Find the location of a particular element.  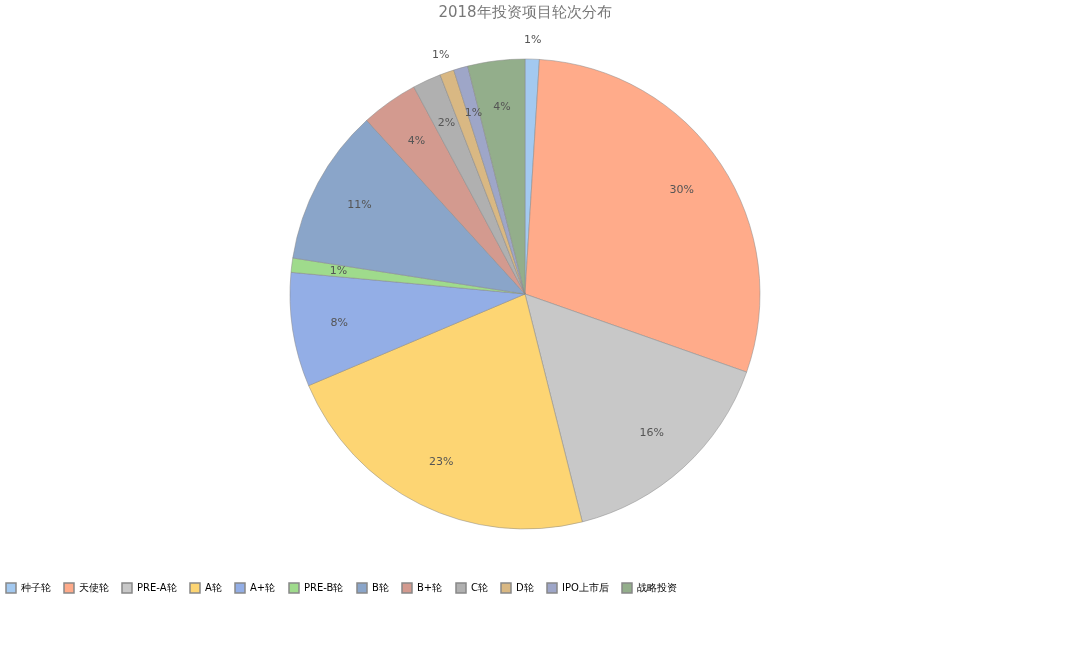

legend-label: IPO上市后 is located at coordinates (585, 587).